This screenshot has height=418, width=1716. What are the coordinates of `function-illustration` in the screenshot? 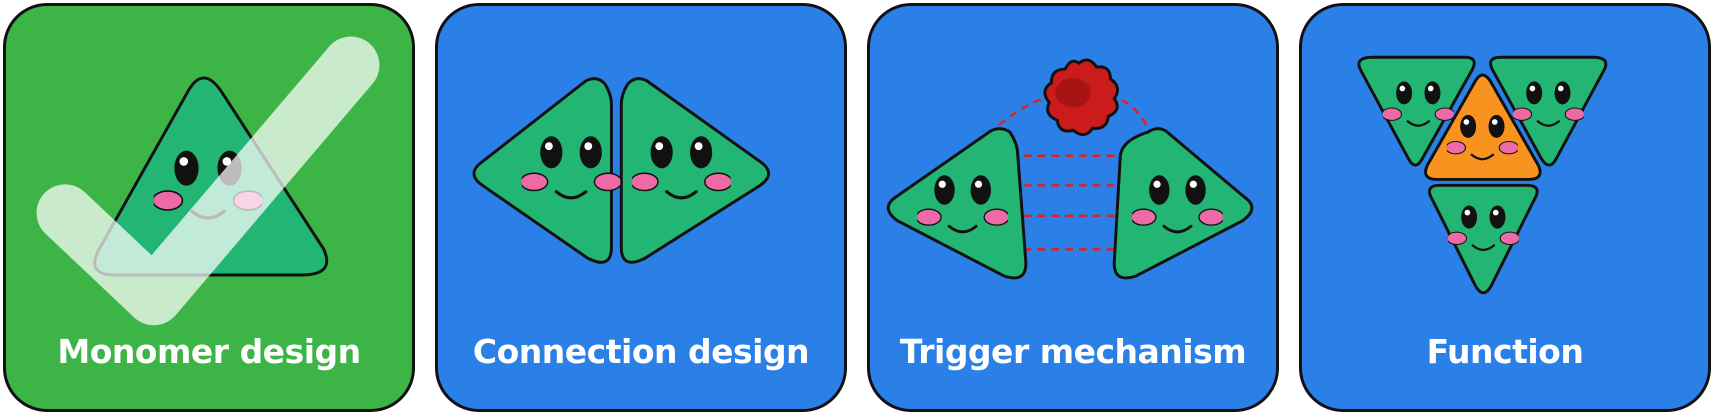 It's located at (1482, 175).